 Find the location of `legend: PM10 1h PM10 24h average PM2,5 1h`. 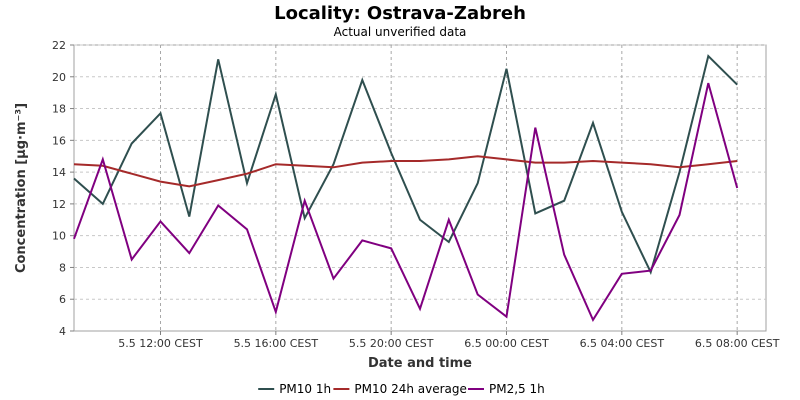

legend: PM10 1h PM10 24h average PM2,5 1h is located at coordinates (401, 389).